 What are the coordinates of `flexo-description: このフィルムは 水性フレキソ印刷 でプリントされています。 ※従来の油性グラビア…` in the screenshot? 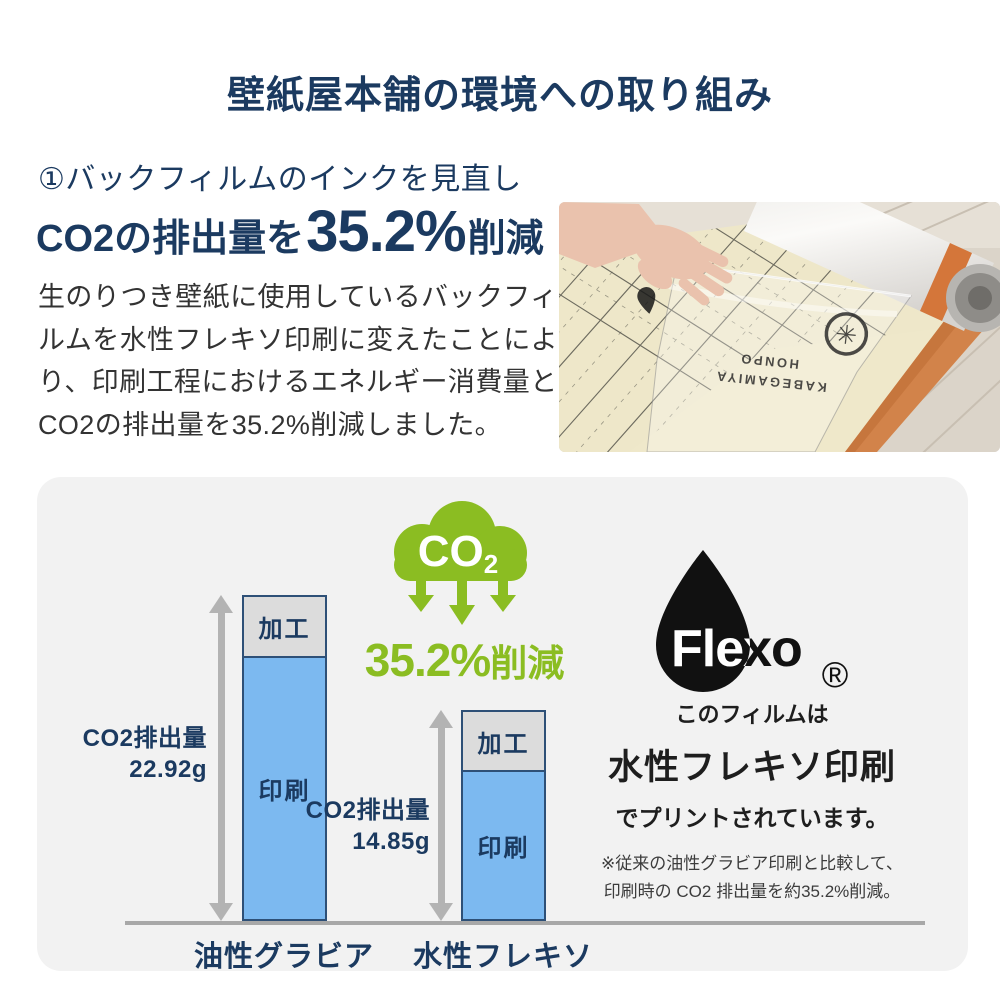 It's located at (752, 801).